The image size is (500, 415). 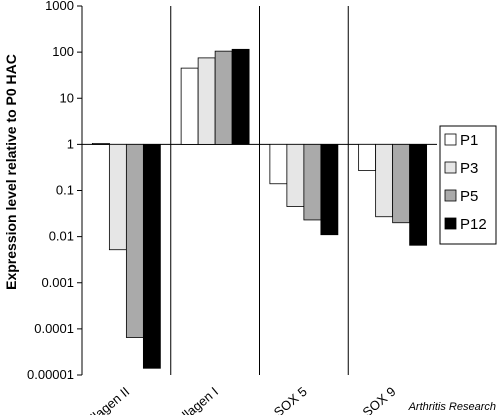 What do you see at coordinates (65, 190) in the screenshot?
I see `y-tick-label: 0.1` at bounding box center [65, 190].